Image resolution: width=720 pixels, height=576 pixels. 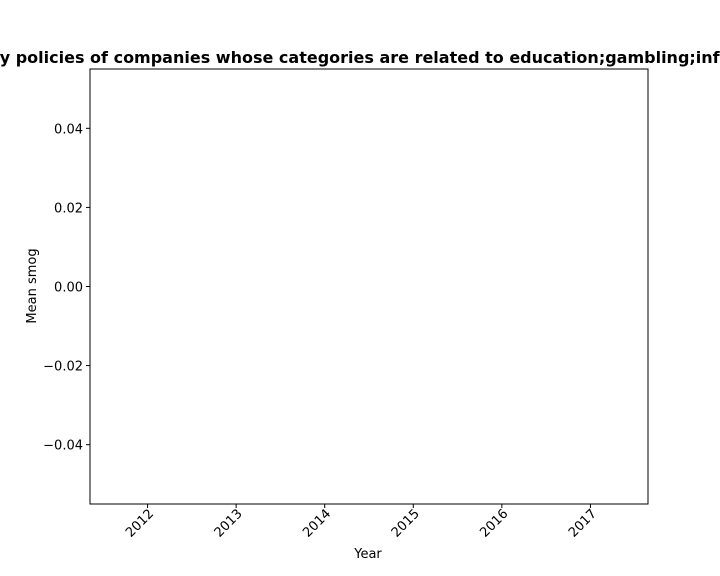 What do you see at coordinates (63, 367) in the screenshot?
I see `y-tick-label: −0.02` at bounding box center [63, 367].